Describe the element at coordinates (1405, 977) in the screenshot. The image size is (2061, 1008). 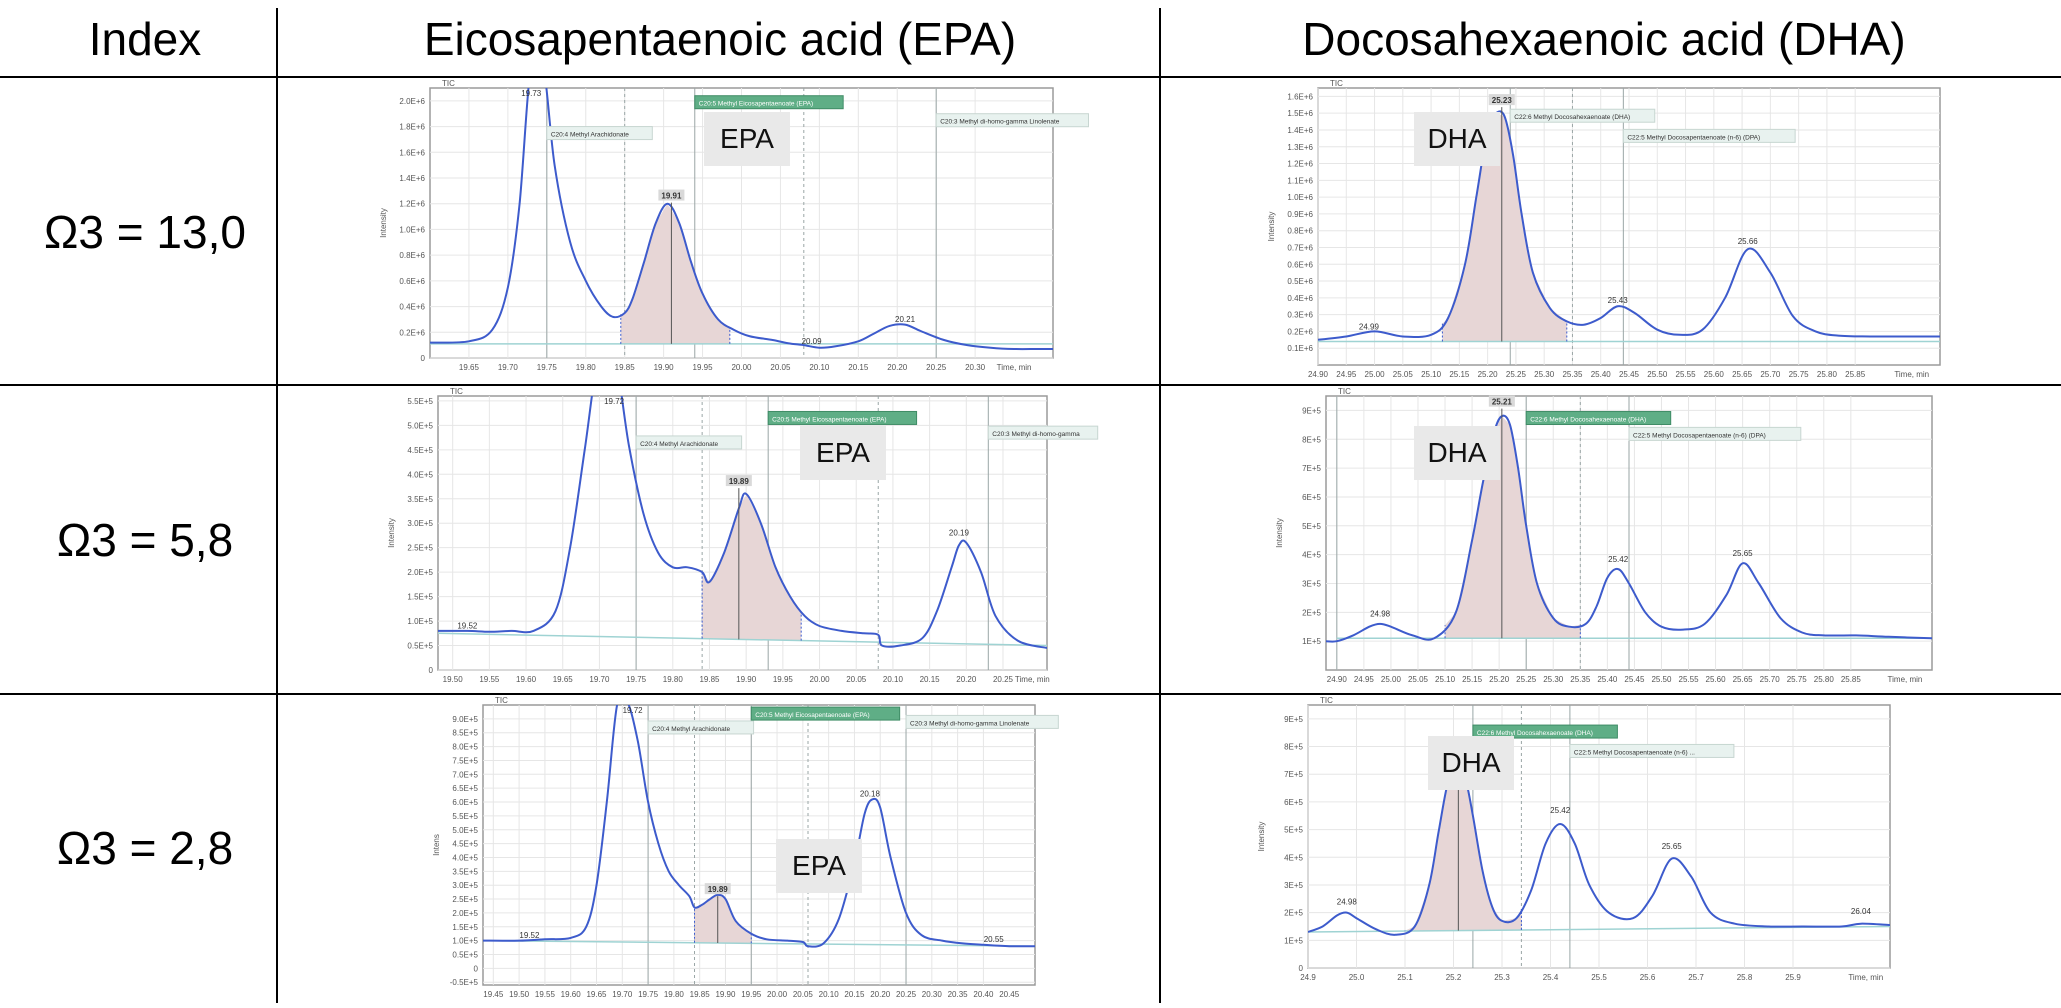
I see `x-tick-label: 25.1` at that location.